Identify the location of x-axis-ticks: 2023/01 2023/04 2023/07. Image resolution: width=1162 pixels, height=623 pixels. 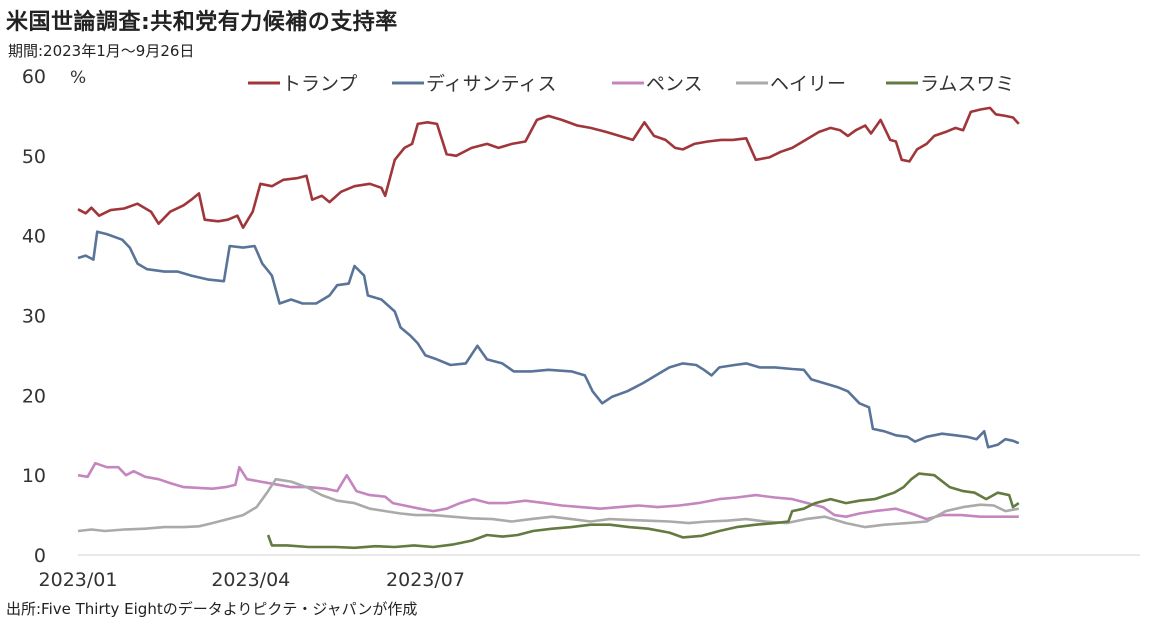
(252, 580).